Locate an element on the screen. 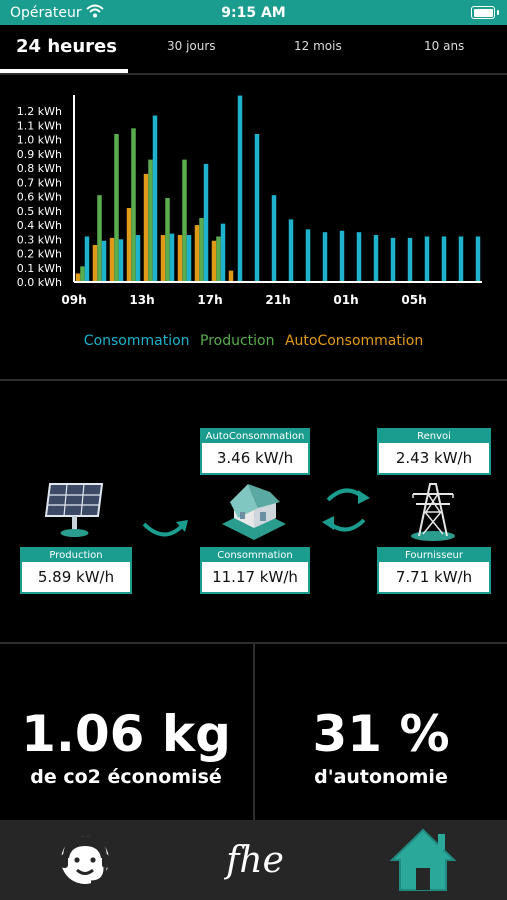 The width and height of the screenshot is (507, 900). legend-consommation: Consommation is located at coordinates (136, 341).